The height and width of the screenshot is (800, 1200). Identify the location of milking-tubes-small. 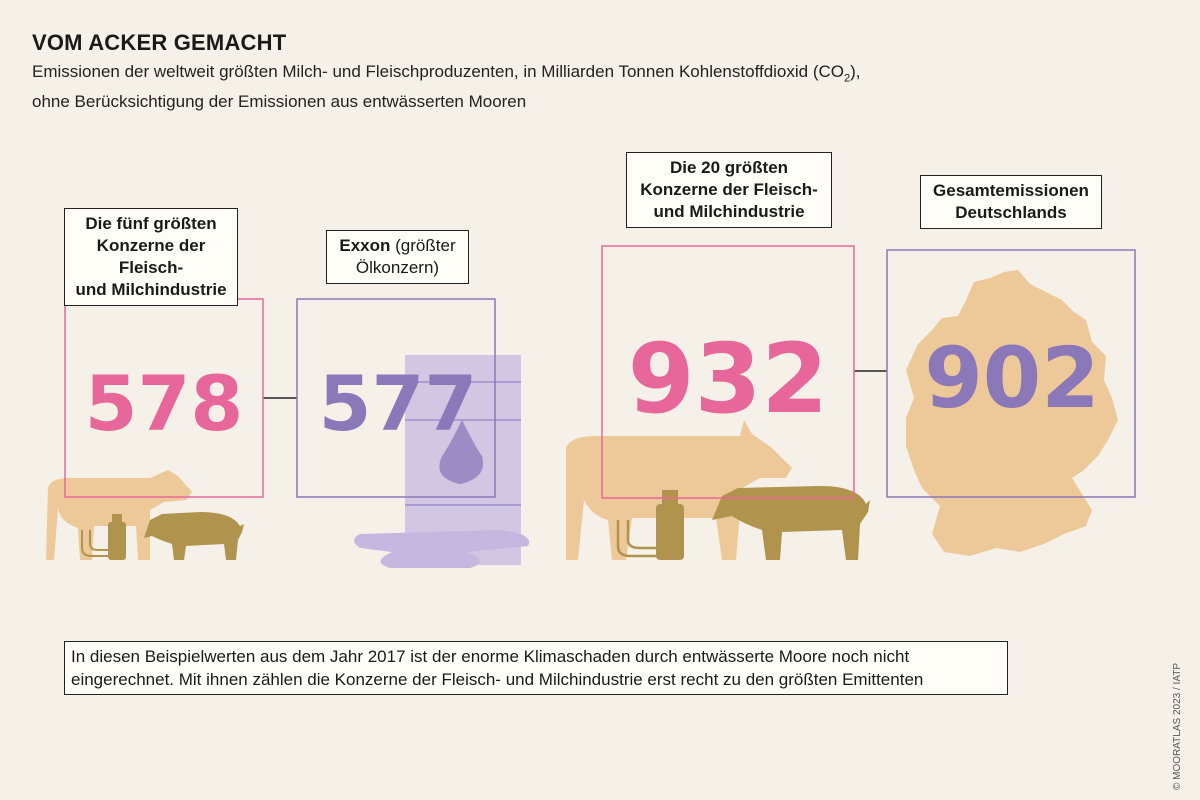
(94, 543).